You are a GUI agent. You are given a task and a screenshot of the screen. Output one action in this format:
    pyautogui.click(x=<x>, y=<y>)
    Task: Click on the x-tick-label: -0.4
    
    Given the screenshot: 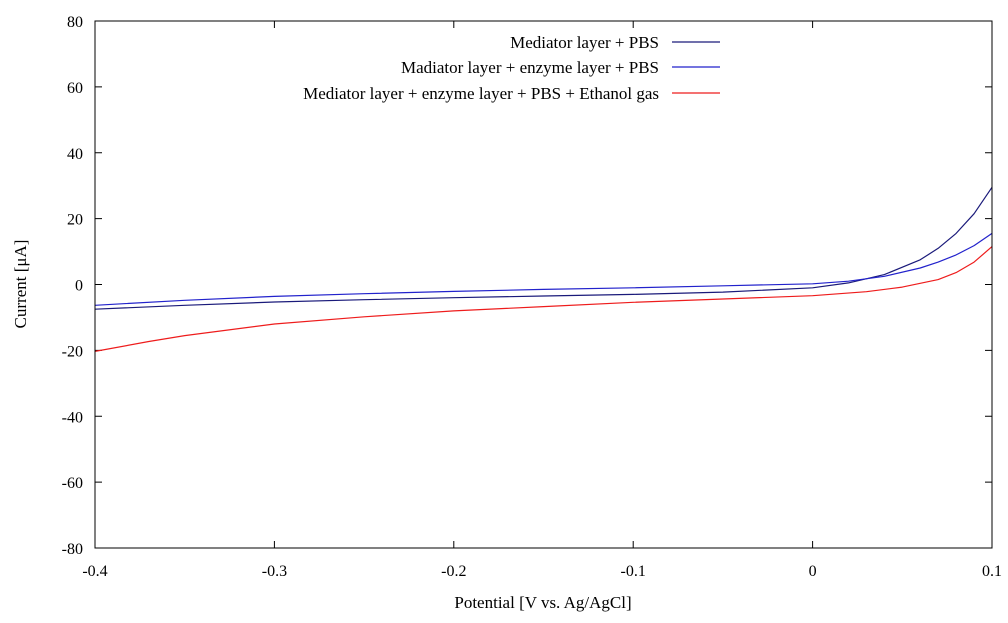 What is the action you would take?
    pyautogui.click(x=94, y=571)
    